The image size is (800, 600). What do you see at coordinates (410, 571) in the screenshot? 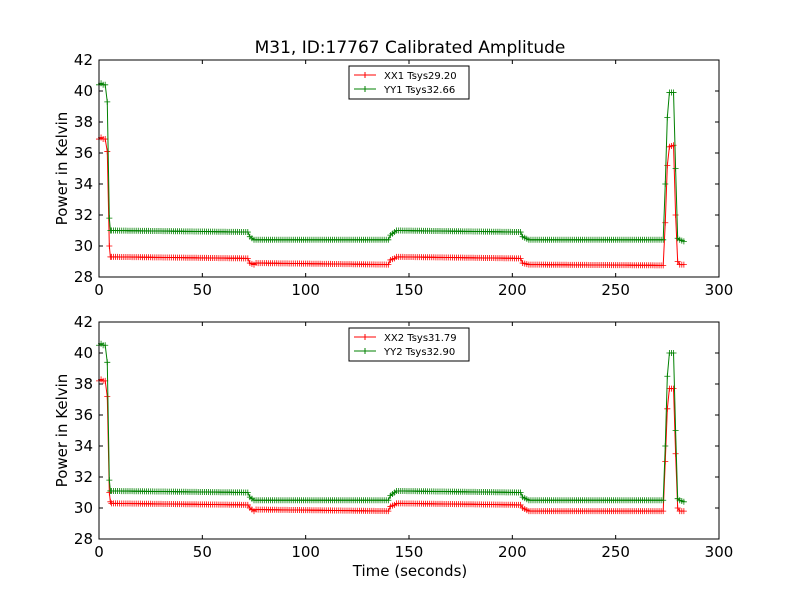
I see `x-axis-label: Time (seconds)` at bounding box center [410, 571].